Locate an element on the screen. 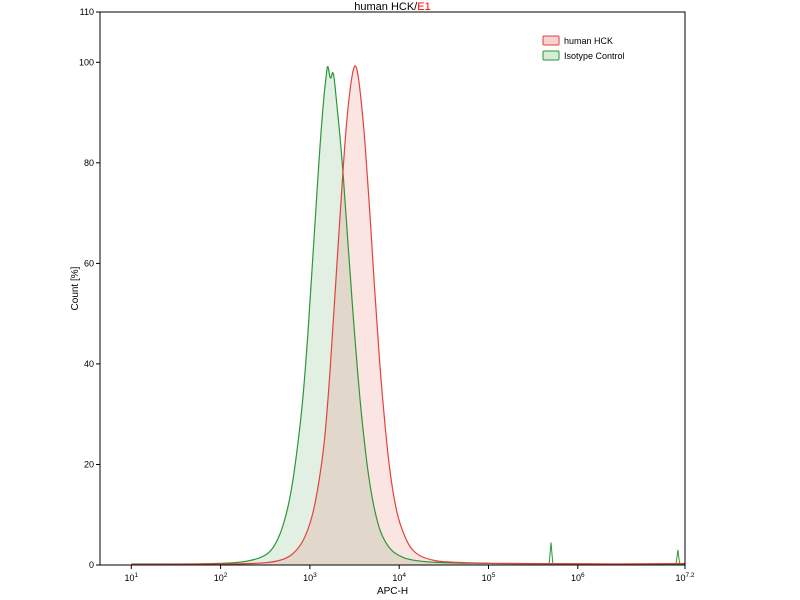 The image size is (800, 600). legend-label-human-hck: human HCK is located at coordinates (588, 41).